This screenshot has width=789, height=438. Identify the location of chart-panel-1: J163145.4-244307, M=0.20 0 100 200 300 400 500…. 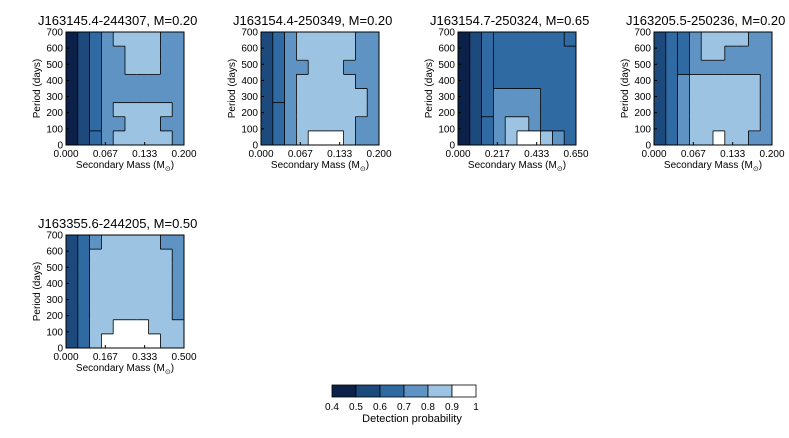
(125, 109).